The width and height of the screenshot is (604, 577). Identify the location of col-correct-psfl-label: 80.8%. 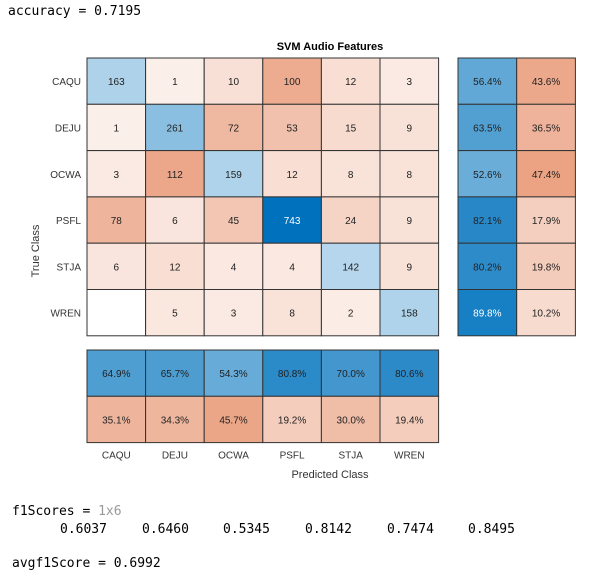
(292, 374).